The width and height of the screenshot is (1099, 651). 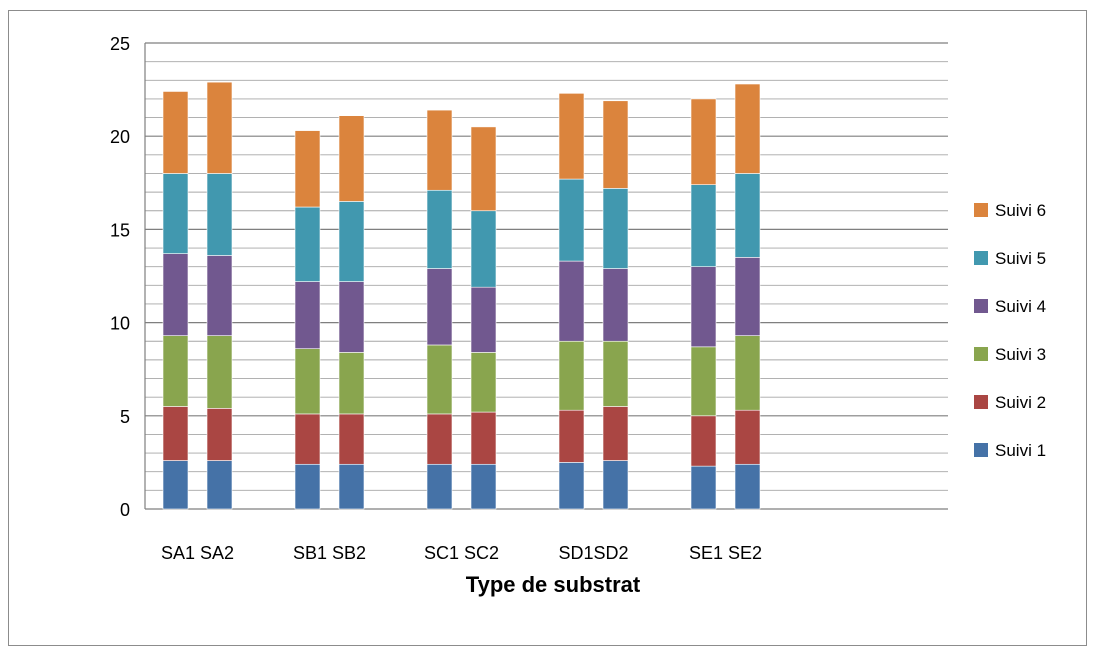 What do you see at coordinates (125, 417) in the screenshot?
I see `y-tick-label: 5` at bounding box center [125, 417].